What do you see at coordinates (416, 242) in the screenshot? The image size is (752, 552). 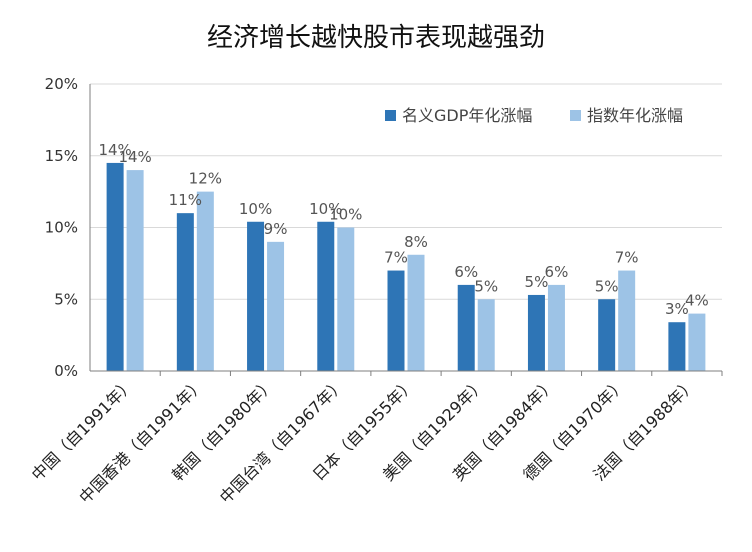 I see `data-label: 8%` at bounding box center [416, 242].